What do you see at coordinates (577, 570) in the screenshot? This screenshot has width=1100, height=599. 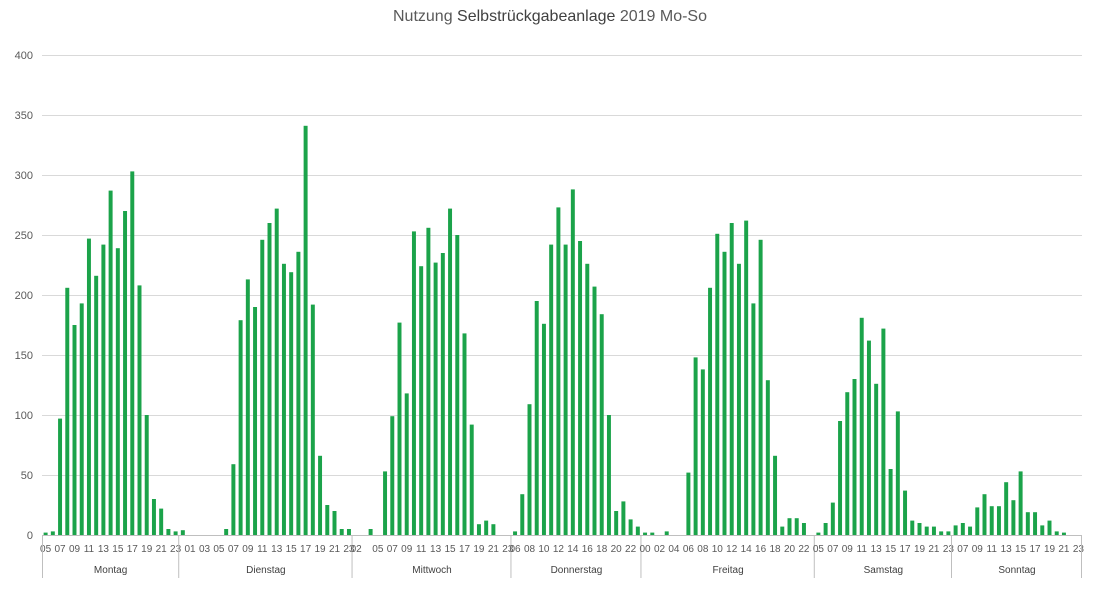 I see `day-label: Donnerstag` at bounding box center [577, 570].